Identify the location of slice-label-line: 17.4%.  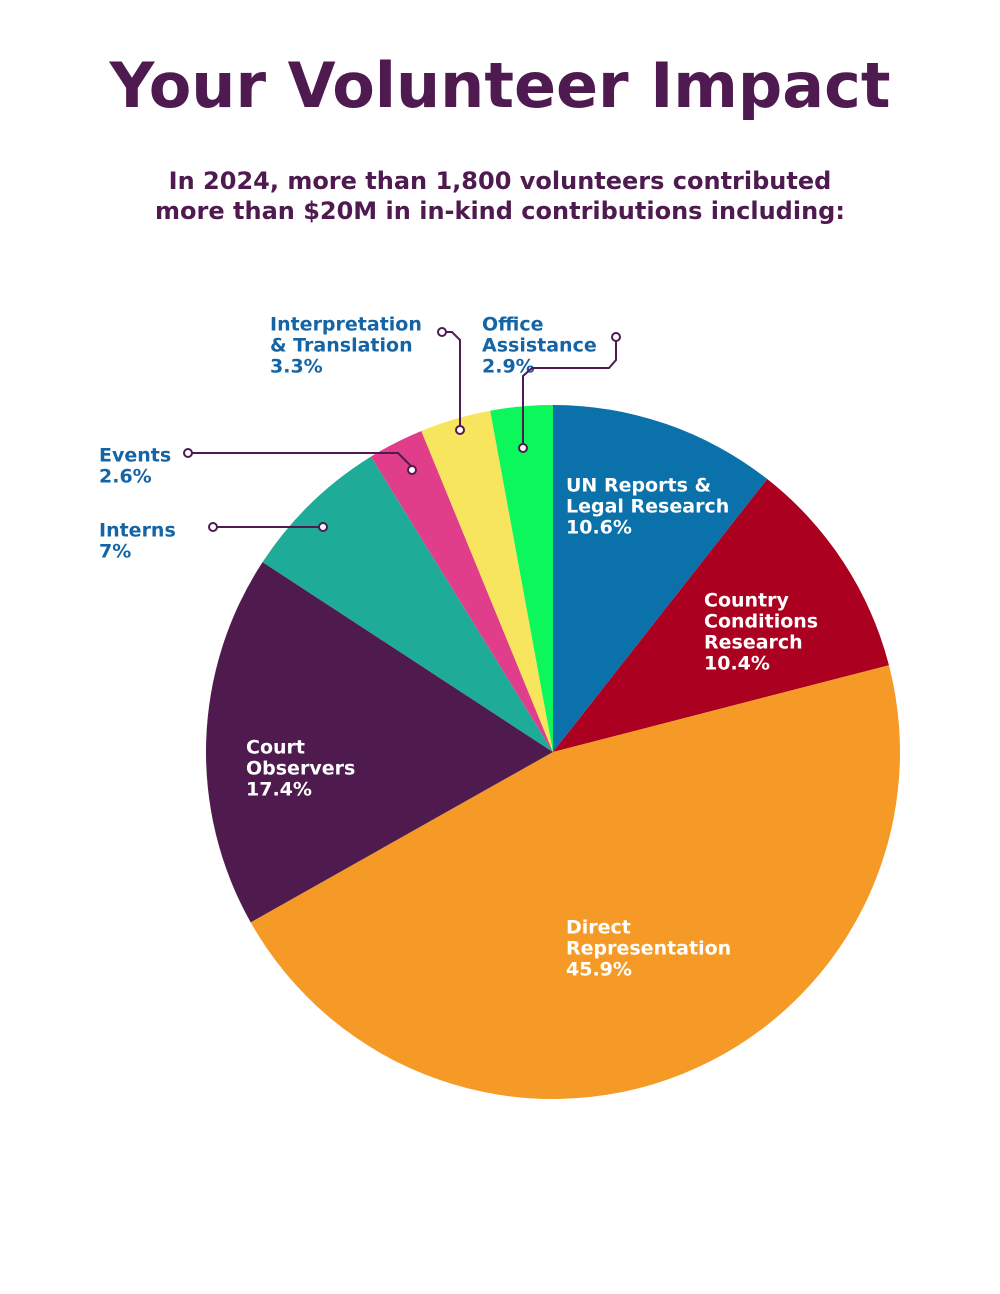
(279, 790).